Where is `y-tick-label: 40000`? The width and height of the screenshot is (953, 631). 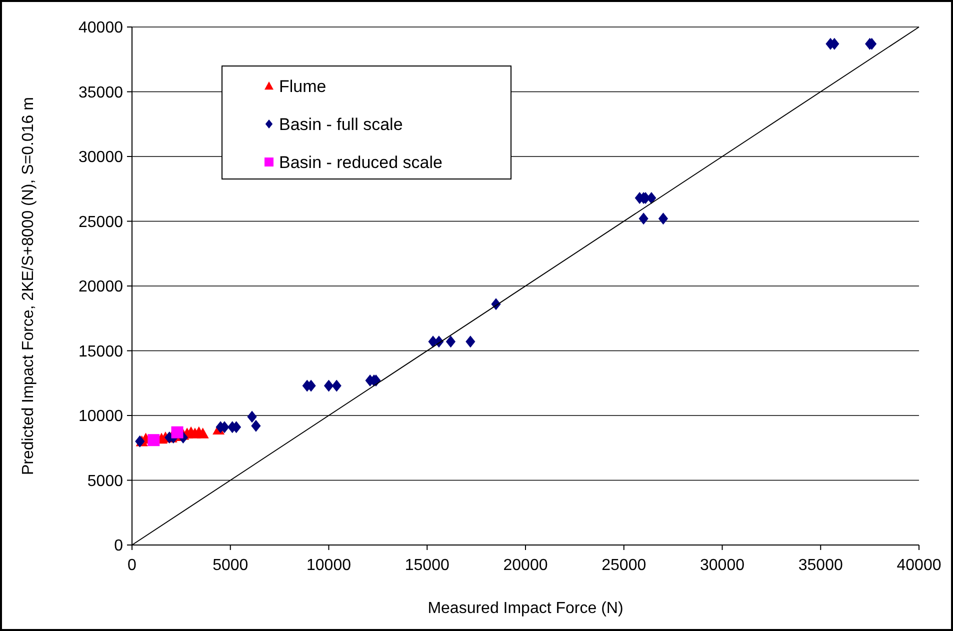
y-tick-label: 40000 is located at coordinates (101, 28).